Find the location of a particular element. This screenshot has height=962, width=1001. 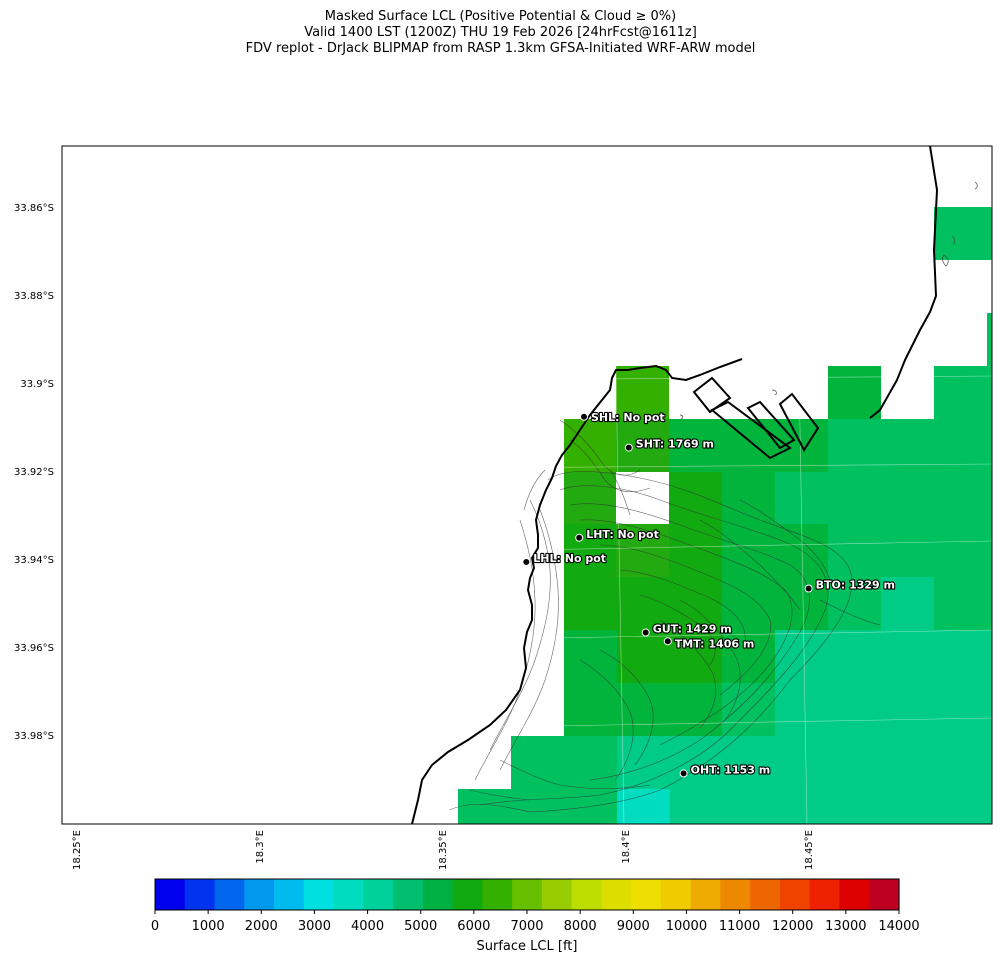

station-label: TMT: 1406 m is located at coordinates (715, 643).